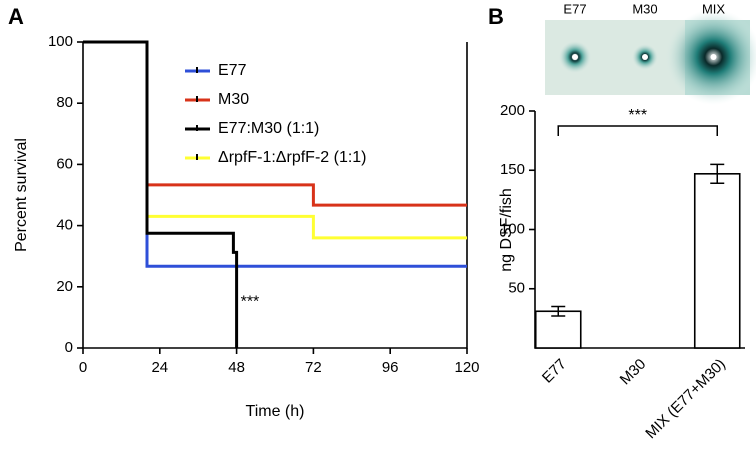 This screenshot has height=462, width=756. I want to click on legend-label: E77:M30 (1:1), so click(268, 128).